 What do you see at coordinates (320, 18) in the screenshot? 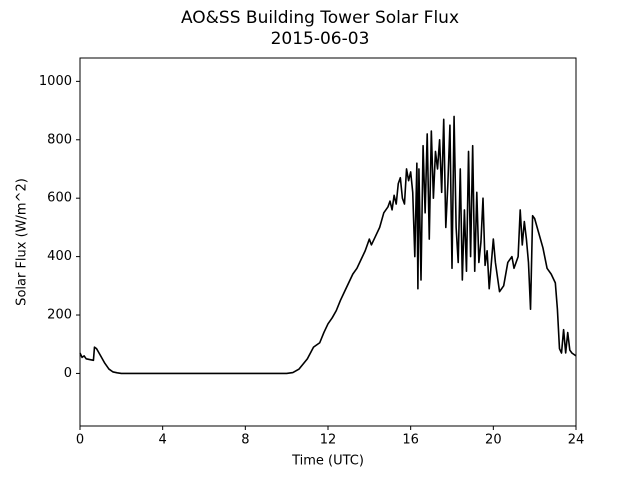
I see `chart-title: AO&SS Building Tower Solar Flux` at bounding box center [320, 18].